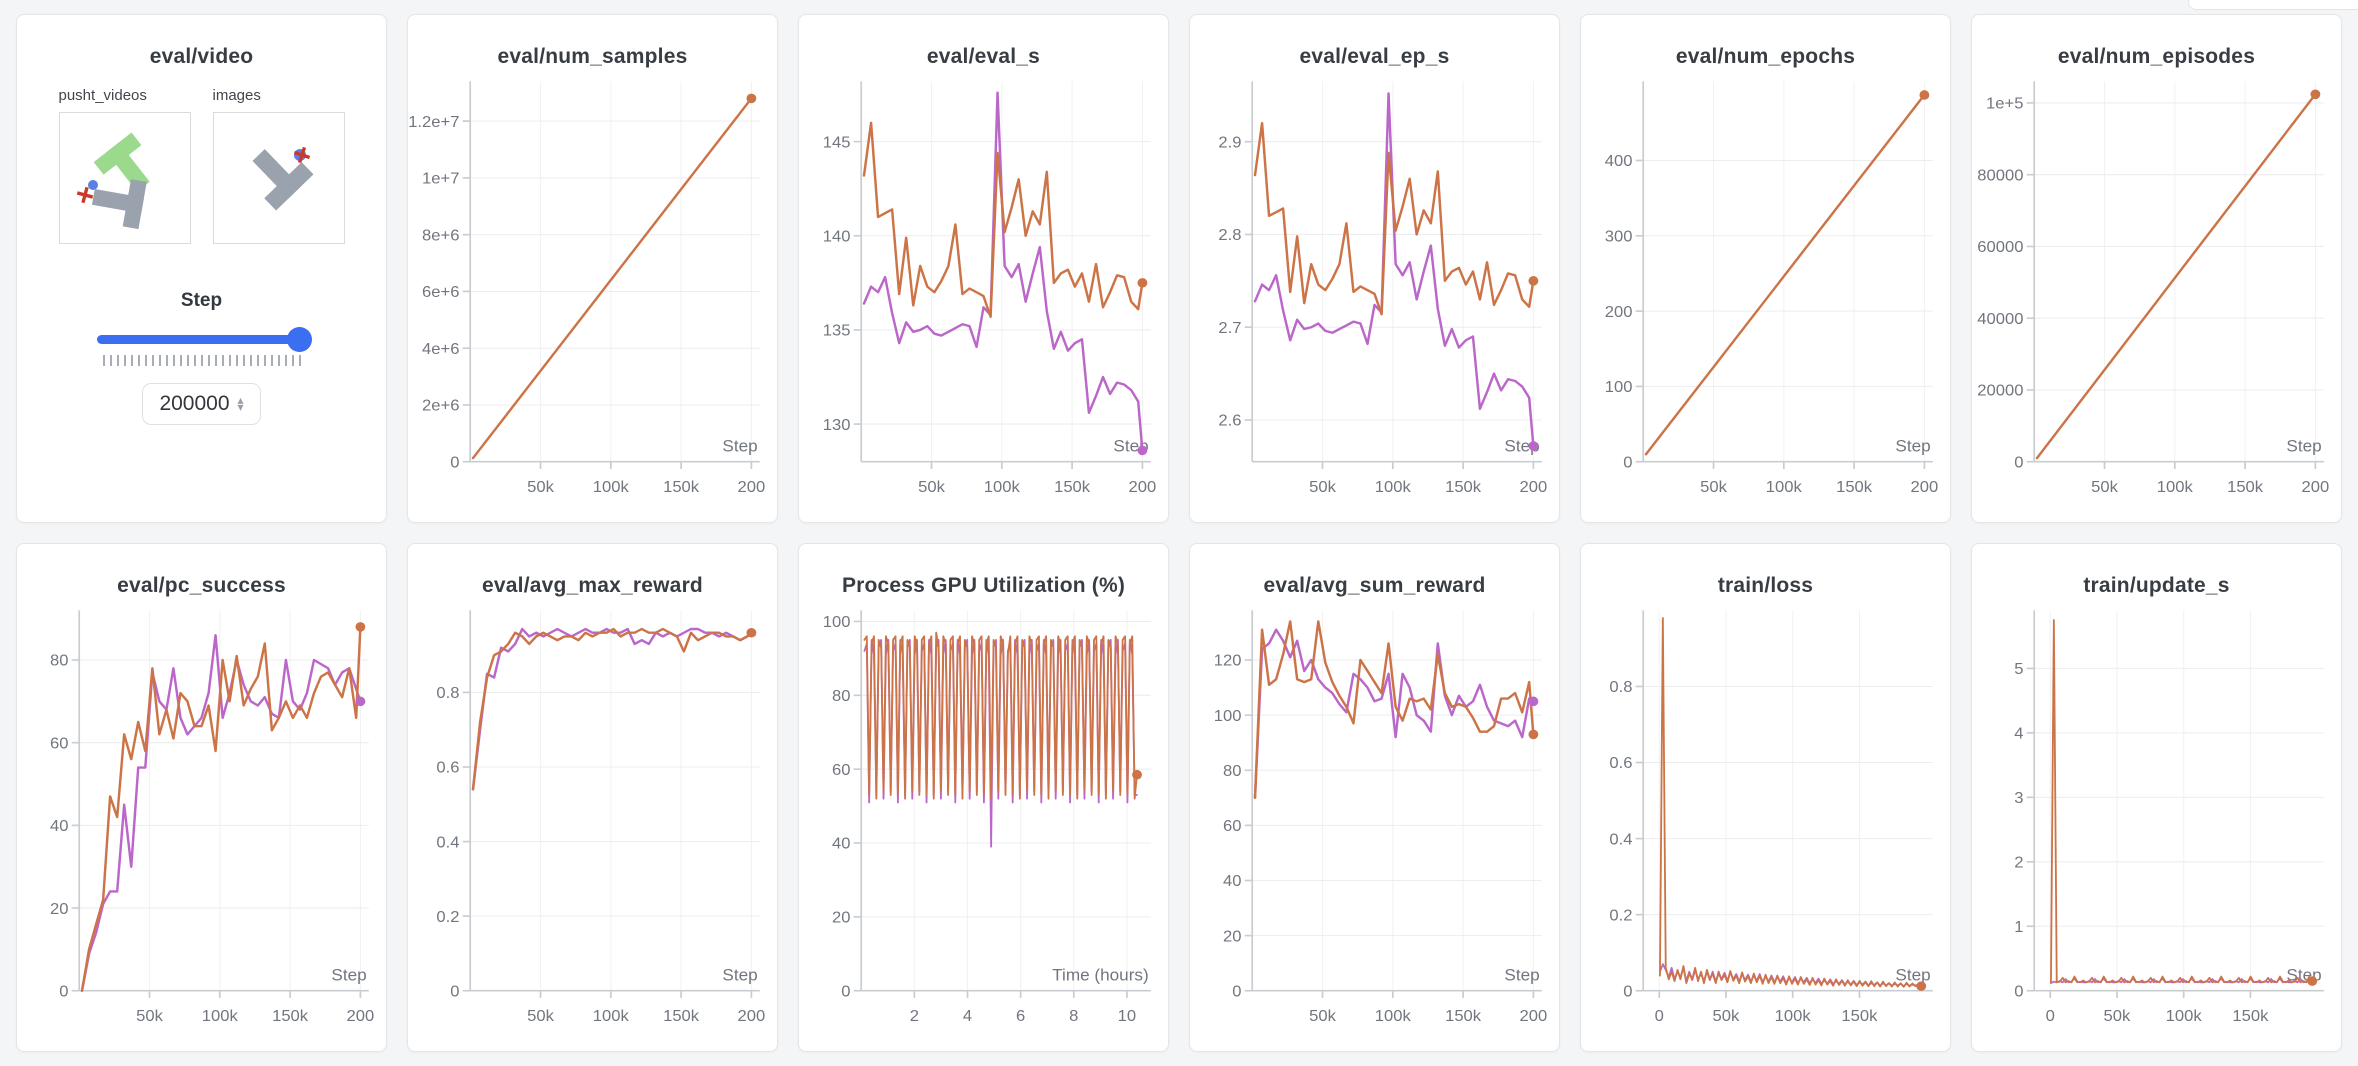 The width and height of the screenshot is (2358, 1066). I want to click on chart-canvas: 0 0.2 0.4 0.6 0.8 0 50k 100k 150k Step, so click(1765, 825).